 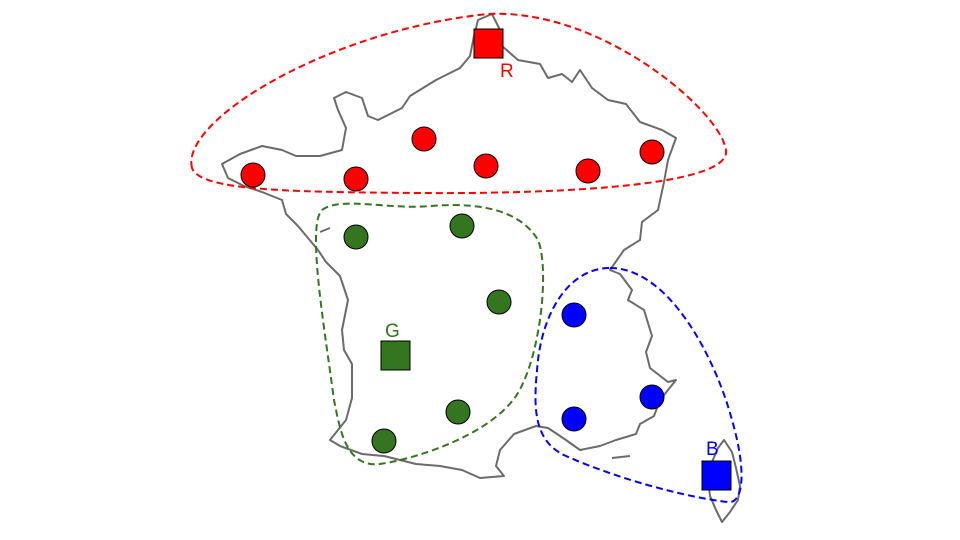 I want to click on green-cluster-region, so click(x=429, y=334).